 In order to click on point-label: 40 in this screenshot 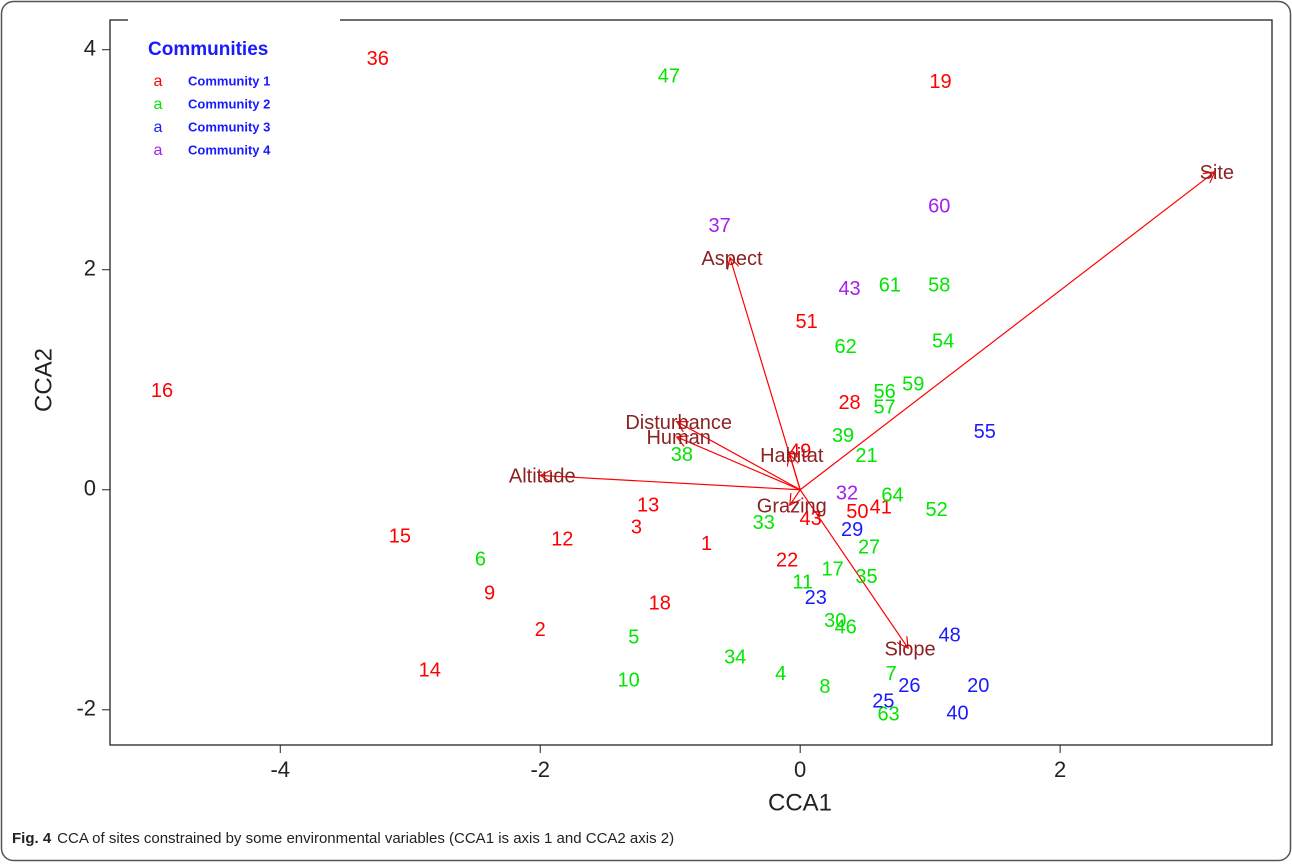, I will do `click(957, 713)`.